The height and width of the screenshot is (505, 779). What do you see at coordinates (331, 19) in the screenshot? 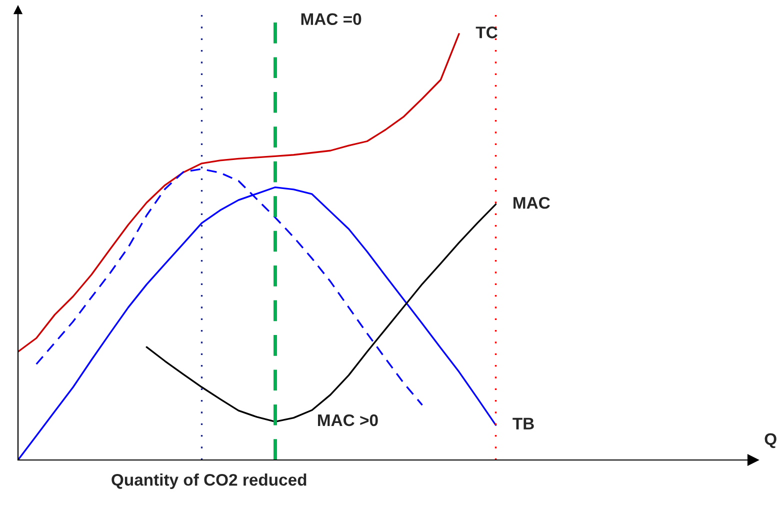
I see `text: MAC =0` at bounding box center [331, 19].